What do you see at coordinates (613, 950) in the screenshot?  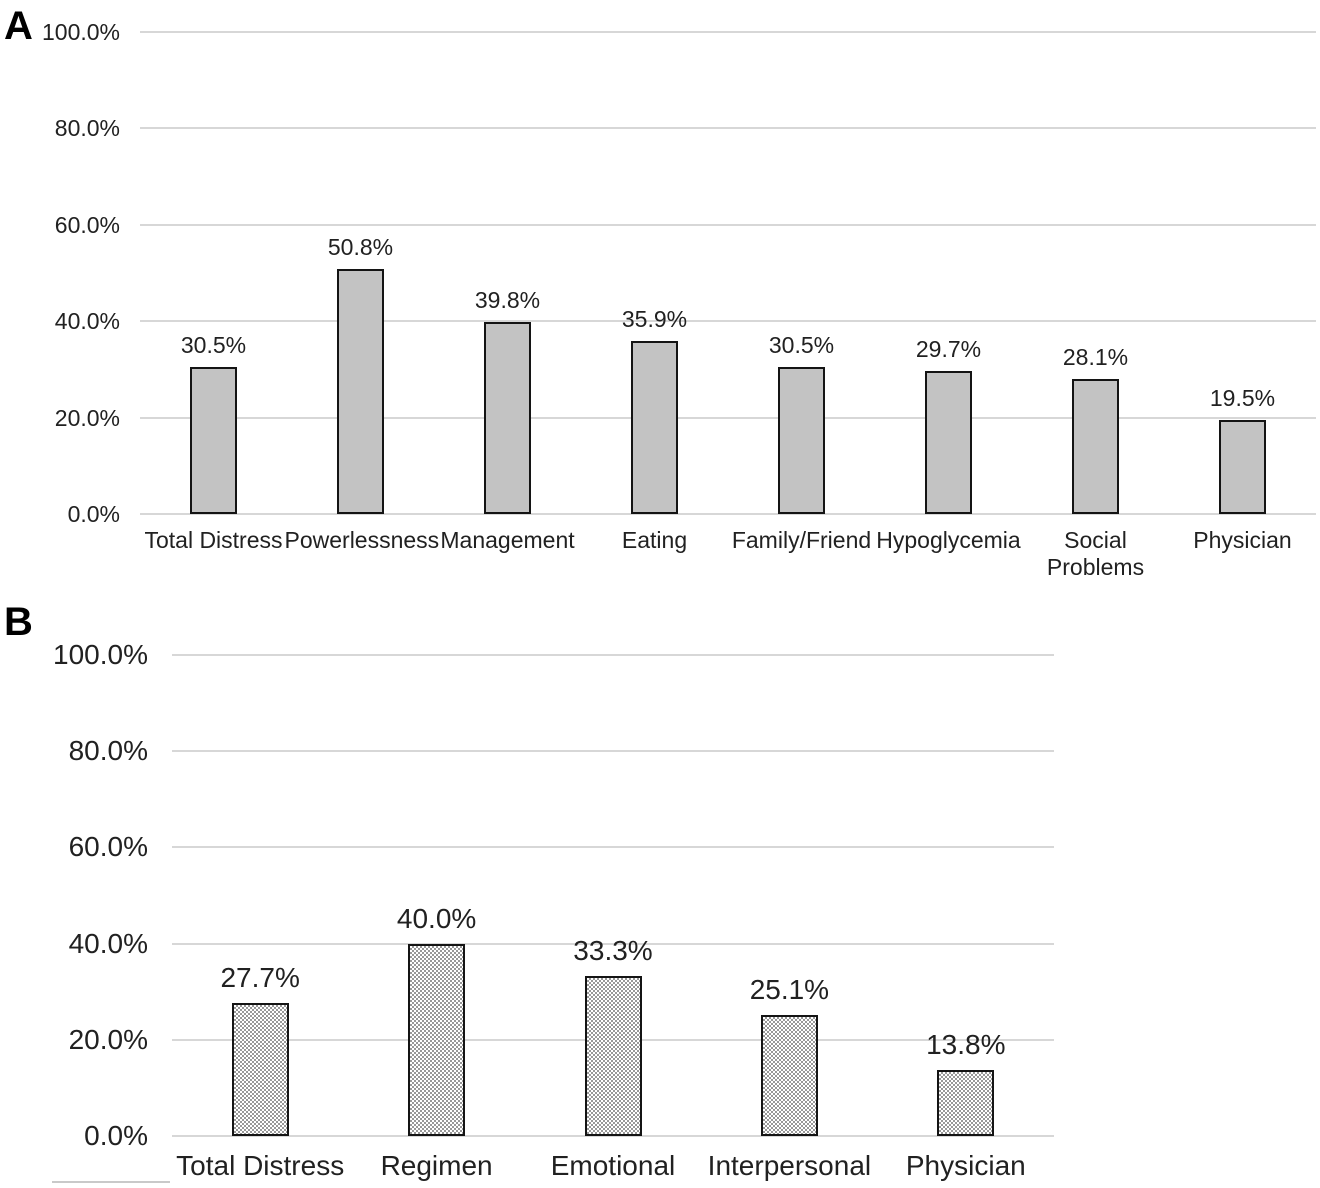 I see `bar-value-label: 33.3%` at bounding box center [613, 950].